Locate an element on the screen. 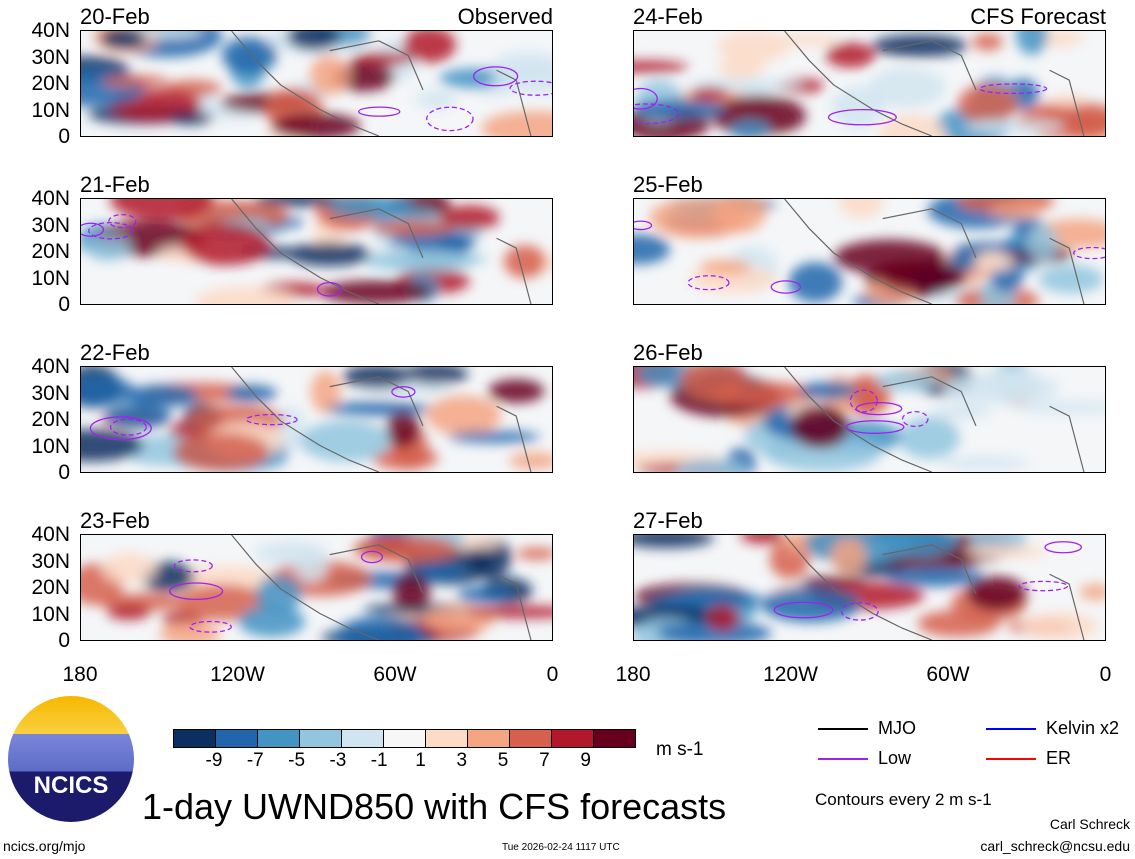  legend-label: MJO is located at coordinates (897, 728).